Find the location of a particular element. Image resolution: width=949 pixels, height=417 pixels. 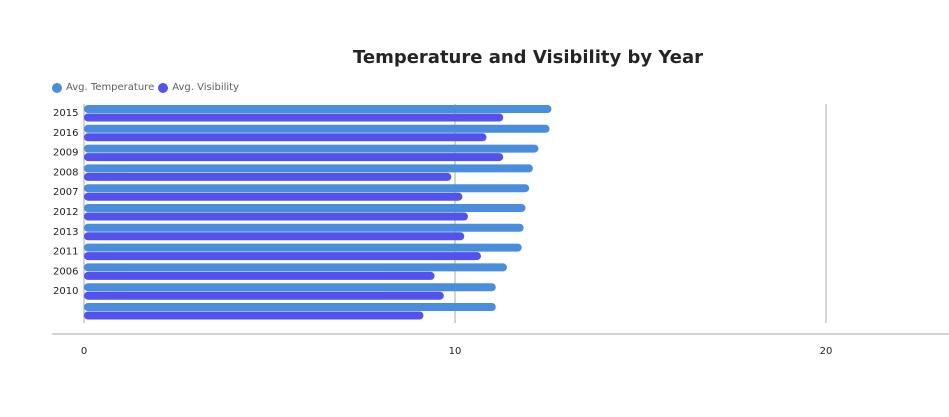

legend-label-avg-temperature: Avg. Temperature is located at coordinates (110, 87).